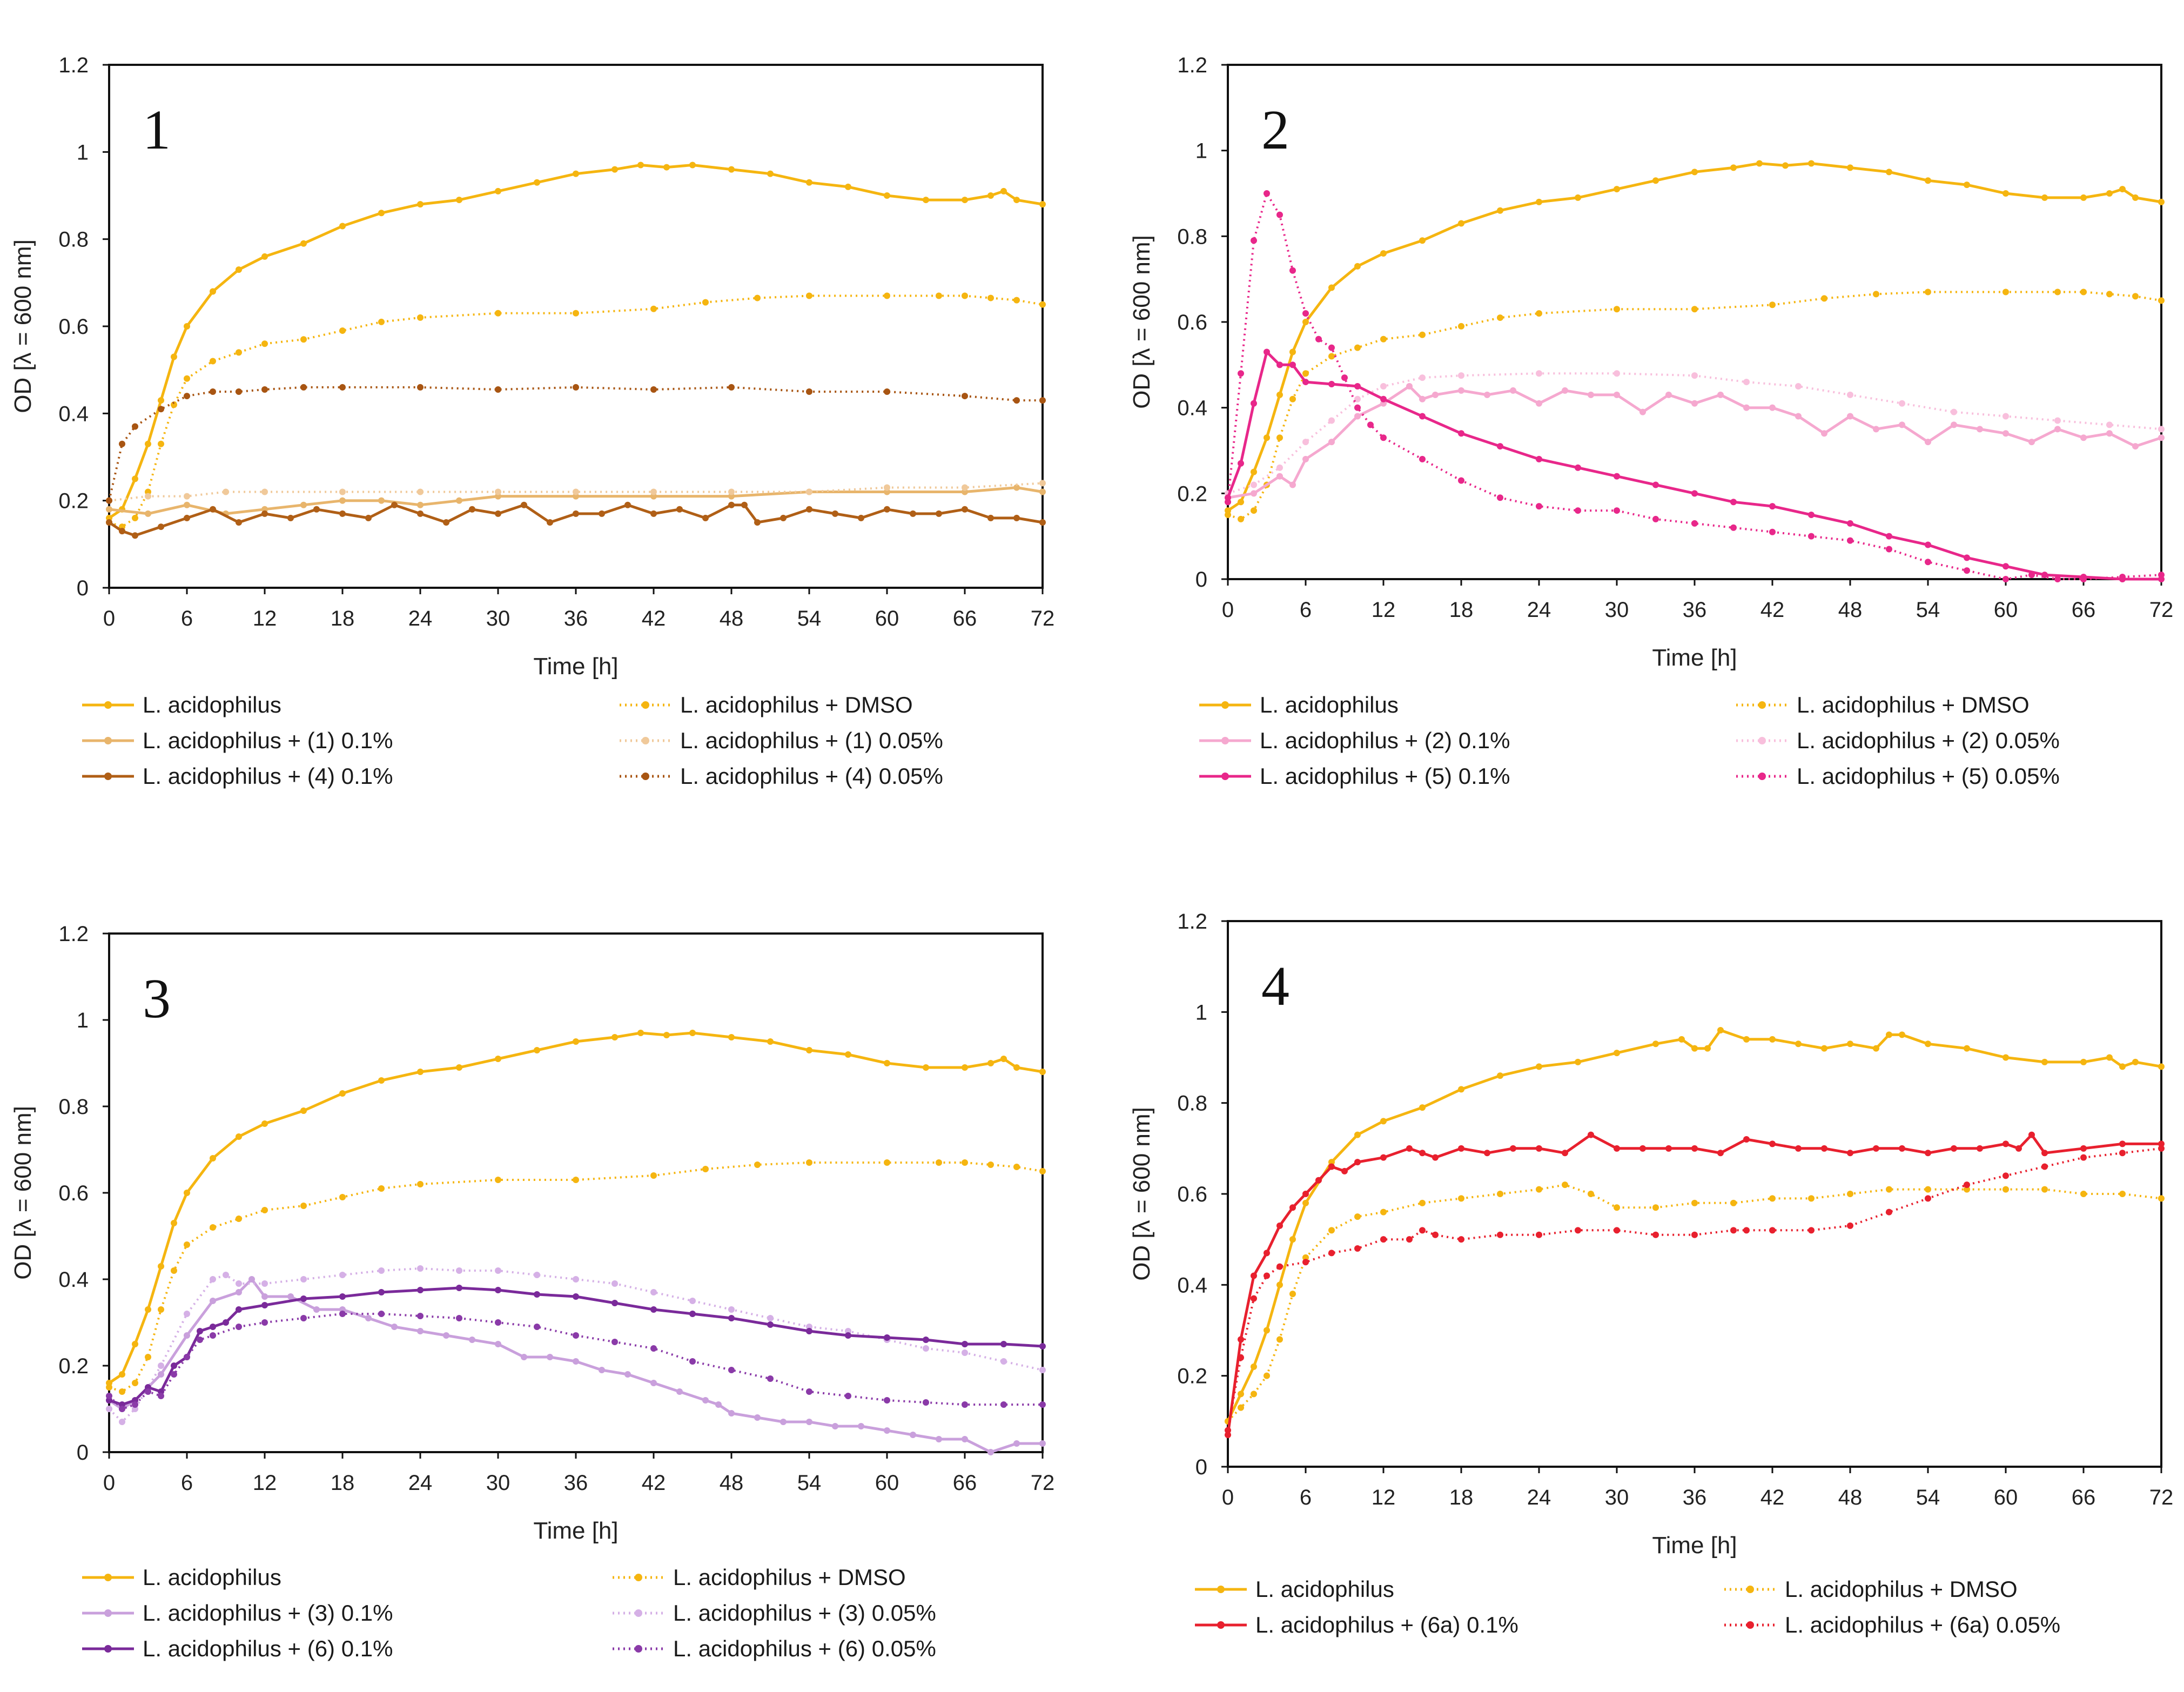  Describe the element at coordinates (1306, 610) in the screenshot. I see `x-tick-label: 6` at that location.